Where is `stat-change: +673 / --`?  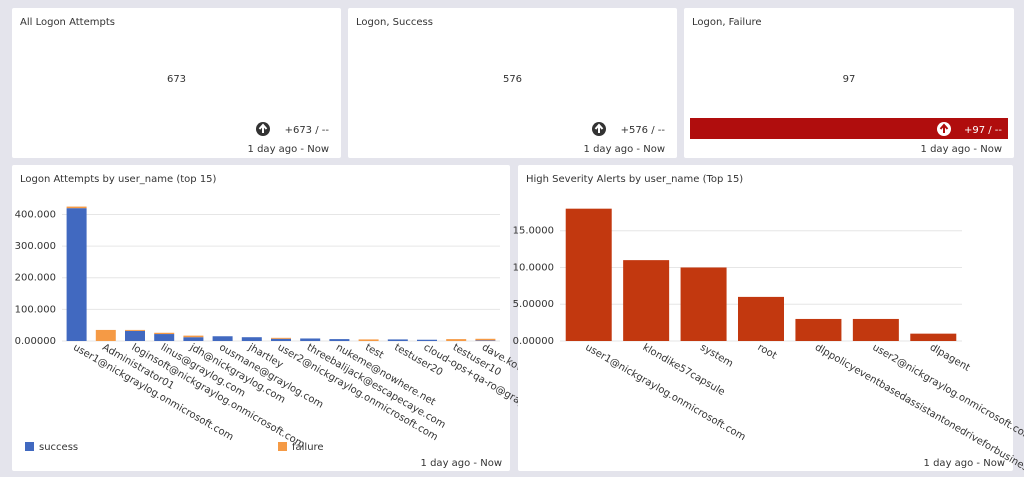 stat-change: +673 / -- is located at coordinates (307, 130).